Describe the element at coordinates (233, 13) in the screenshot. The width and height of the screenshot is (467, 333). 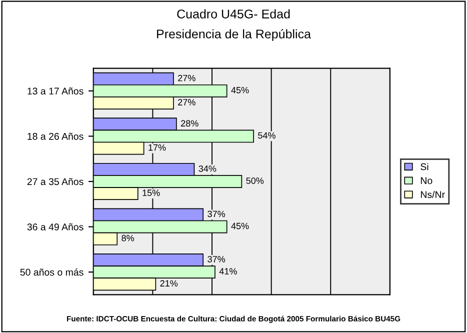
I see `chart-title: Cuadro U45G- Edad` at that location.